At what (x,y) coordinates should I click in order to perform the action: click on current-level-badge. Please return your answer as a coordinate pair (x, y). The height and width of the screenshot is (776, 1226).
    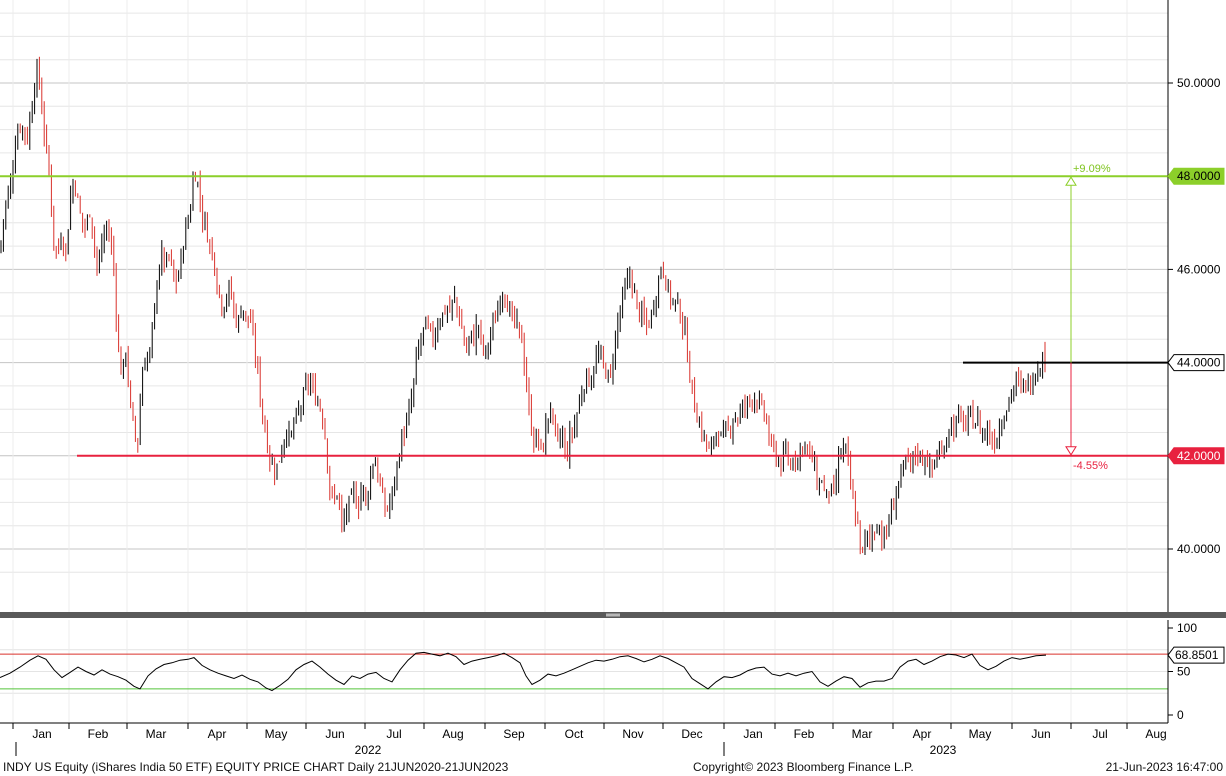
    Looking at the image, I should click on (1196, 363).